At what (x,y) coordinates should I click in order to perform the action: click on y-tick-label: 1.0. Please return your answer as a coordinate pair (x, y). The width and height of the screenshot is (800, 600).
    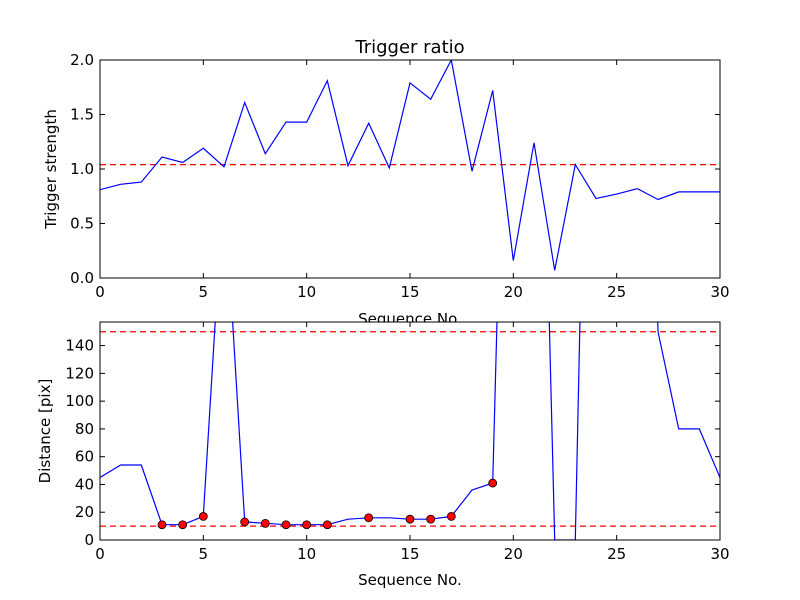
    Looking at the image, I should click on (82, 169).